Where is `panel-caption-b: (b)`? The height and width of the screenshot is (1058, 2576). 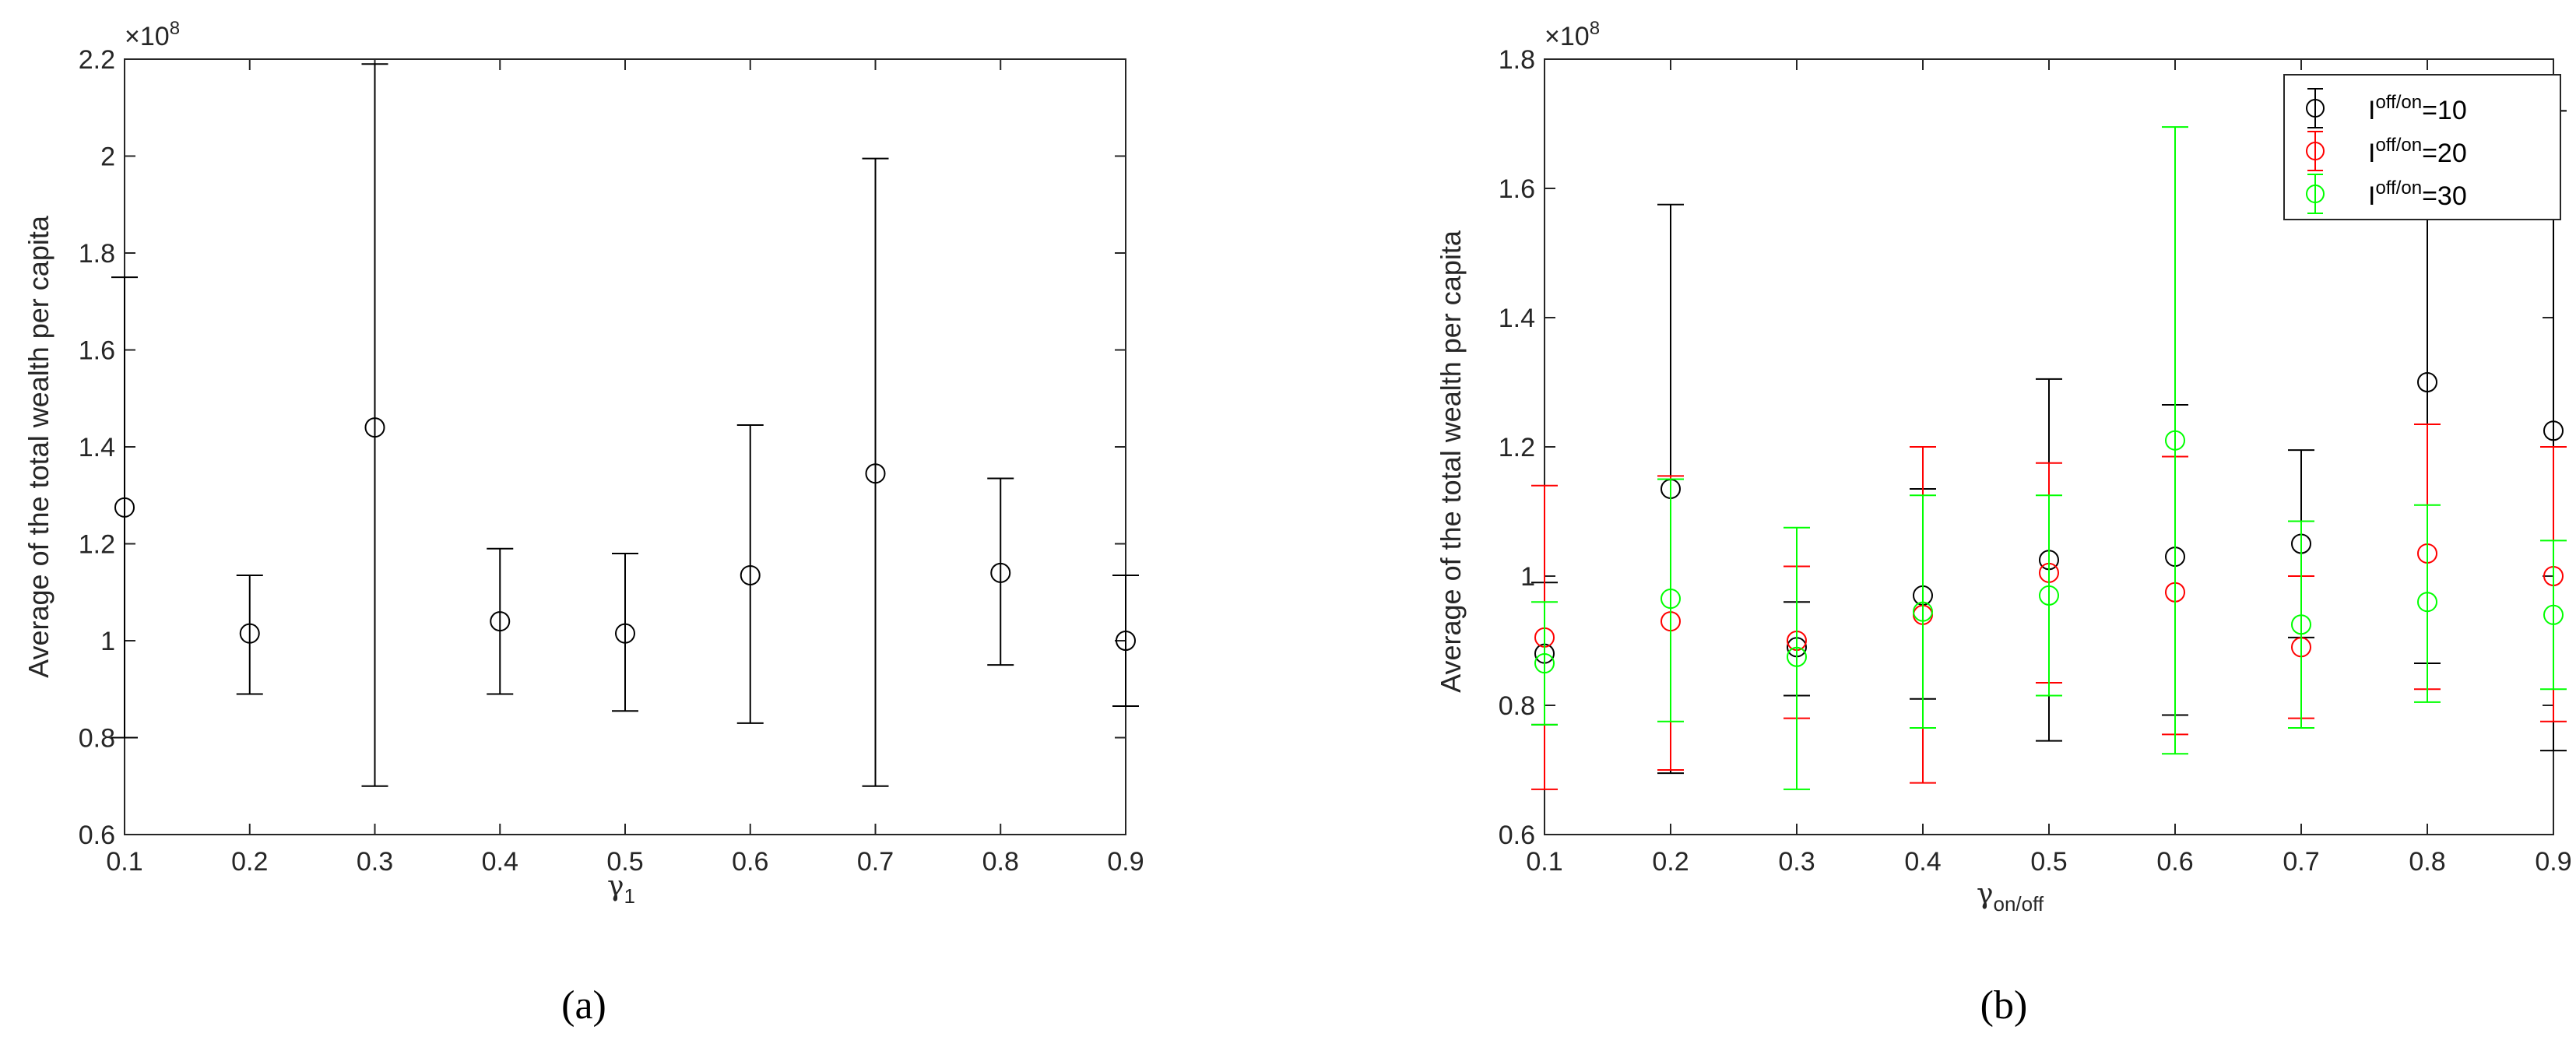
panel-caption-b: (b) is located at coordinates (2004, 1006).